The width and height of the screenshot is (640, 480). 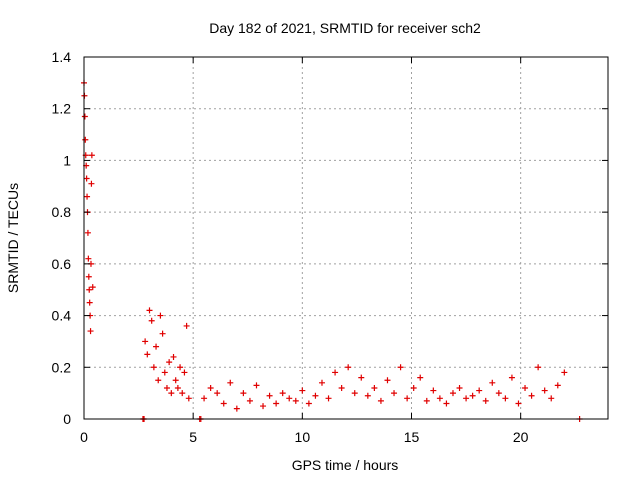 What do you see at coordinates (13, 238) in the screenshot?
I see `y-axis-label: SRMTID / TECUs` at bounding box center [13, 238].